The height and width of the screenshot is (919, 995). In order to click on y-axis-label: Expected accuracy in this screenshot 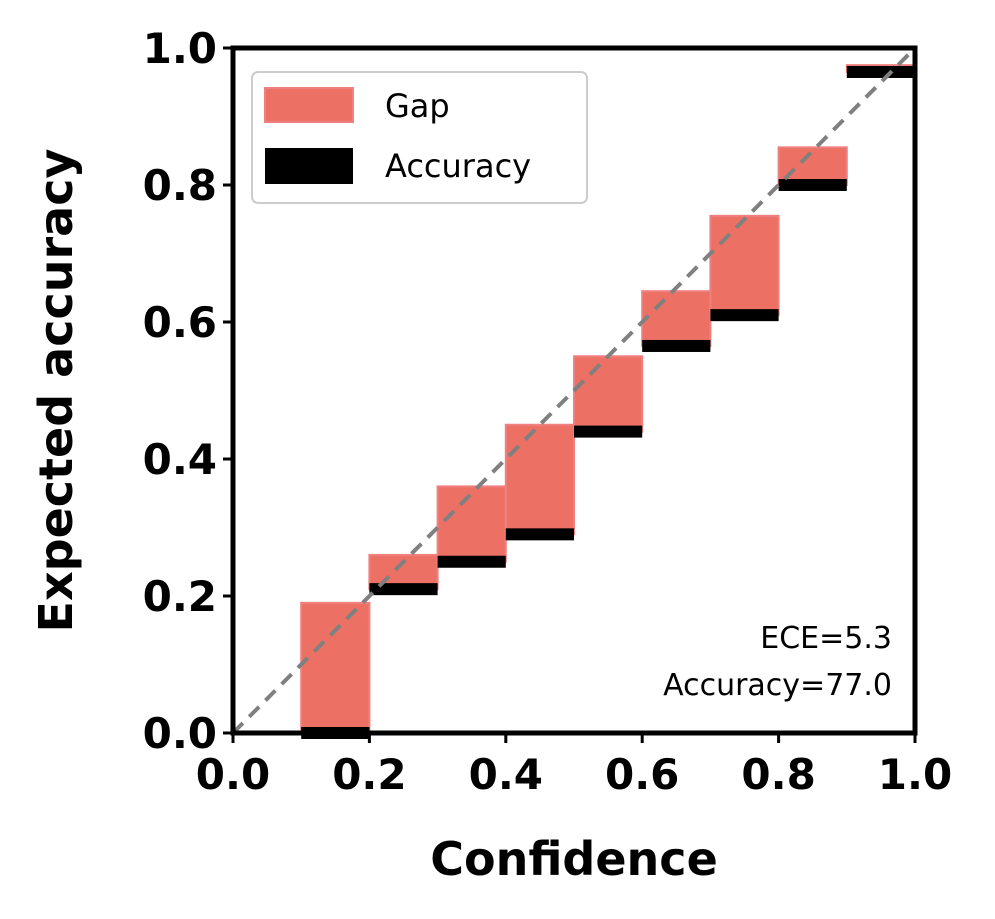, I will do `click(56, 391)`.